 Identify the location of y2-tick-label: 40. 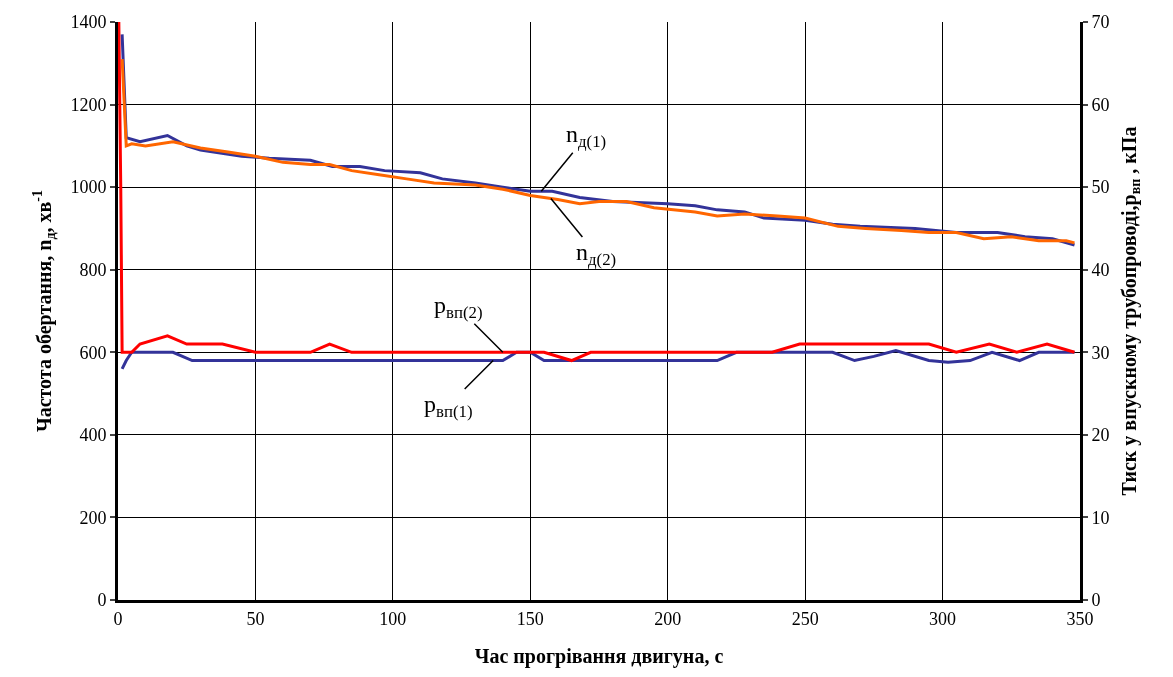
(1100, 270).